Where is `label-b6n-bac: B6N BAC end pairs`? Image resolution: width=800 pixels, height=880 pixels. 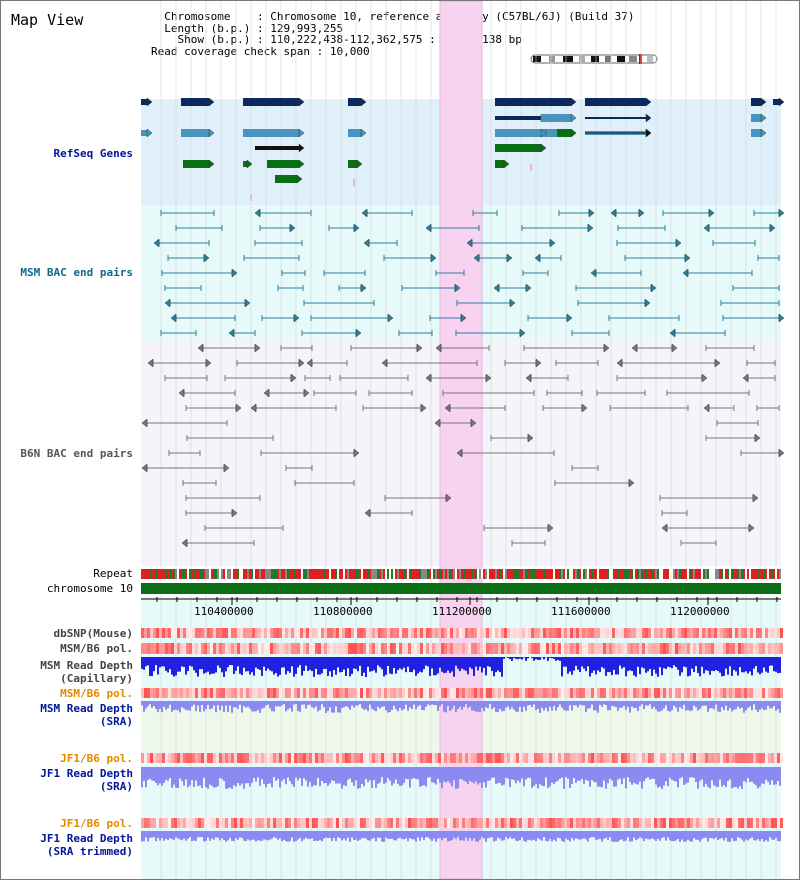
label-b6n-bac: B6N BAC end pairs is located at coordinates (76, 453).